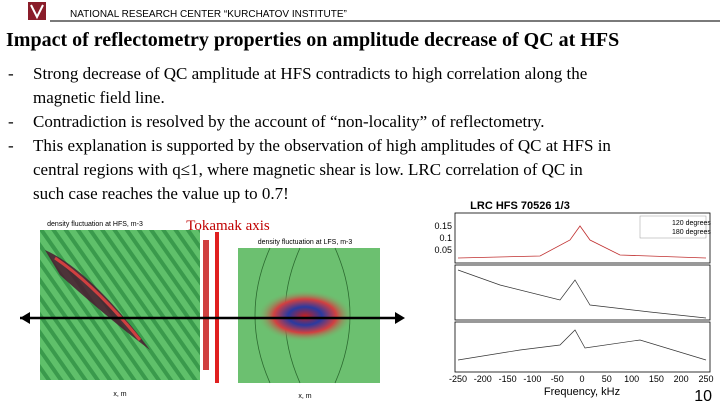 The width and height of the screenshot is (720, 405). Describe the element at coordinates (705, 379) in the screenshot. I see `x-tick-label: 250` at that location.